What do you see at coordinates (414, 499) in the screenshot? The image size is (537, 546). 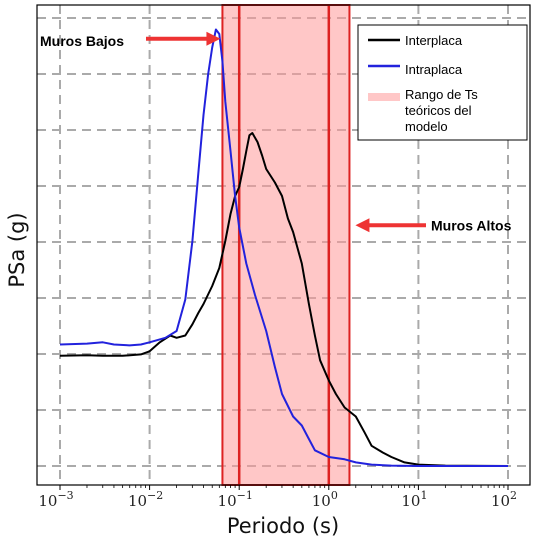 I see `x-tick-label-4: 10¹` at bounding box center [414, 499].